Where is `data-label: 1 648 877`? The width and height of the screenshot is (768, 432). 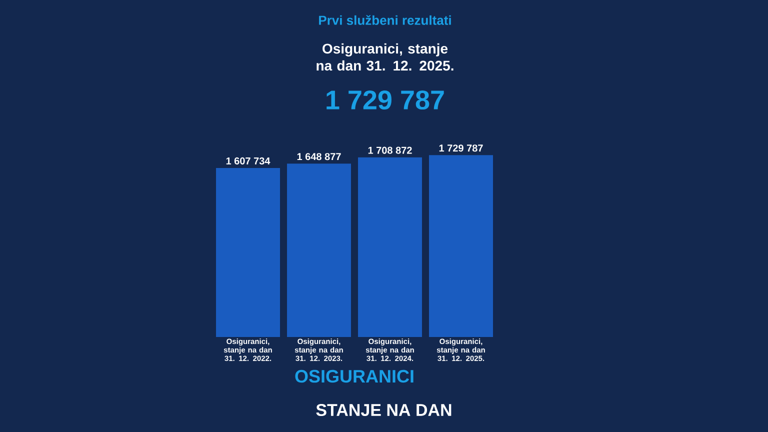
data-label: 1 648 877 is located at coordinates (319, 156).